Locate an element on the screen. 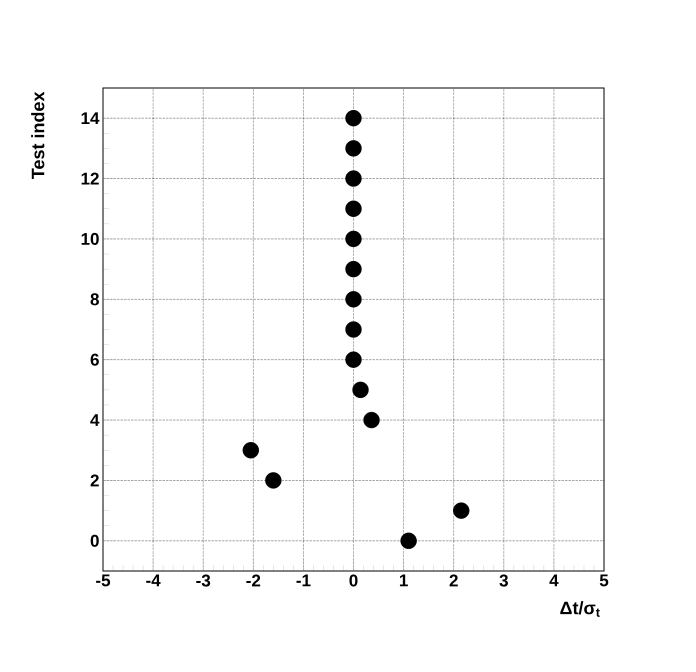 The image size is (696, 672). y-tick-label: 0 is located at coordinates (94, 540).